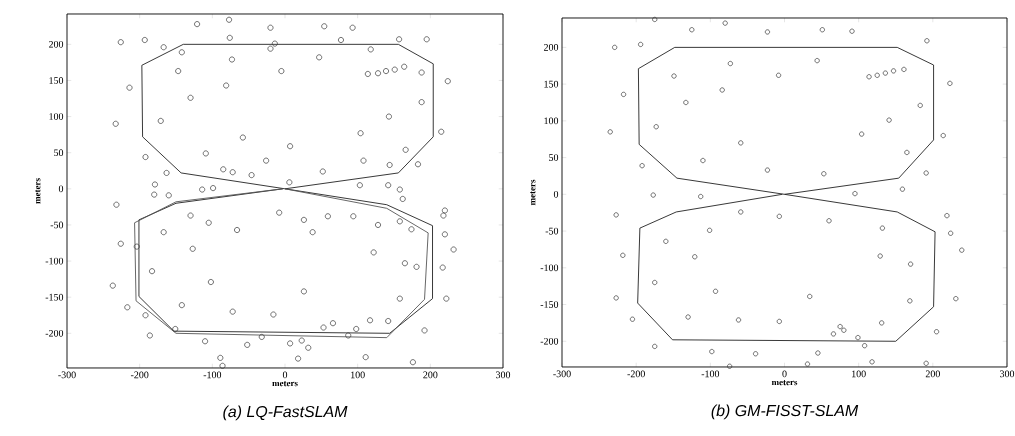  I want to click on text: (a) LQ-FastSLAM, so click(285, 413).